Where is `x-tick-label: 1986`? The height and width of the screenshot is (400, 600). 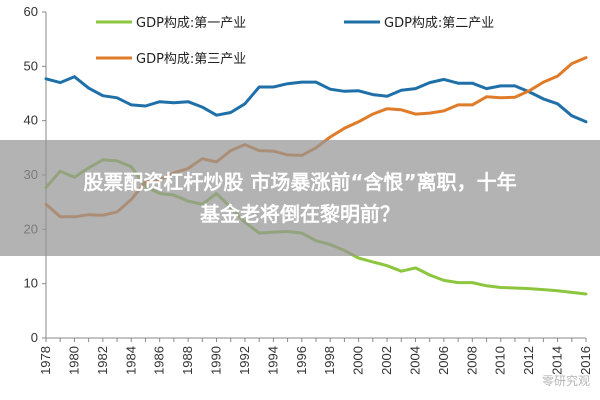 x-tick-label: 1986 is located at coordinates (159, 360).